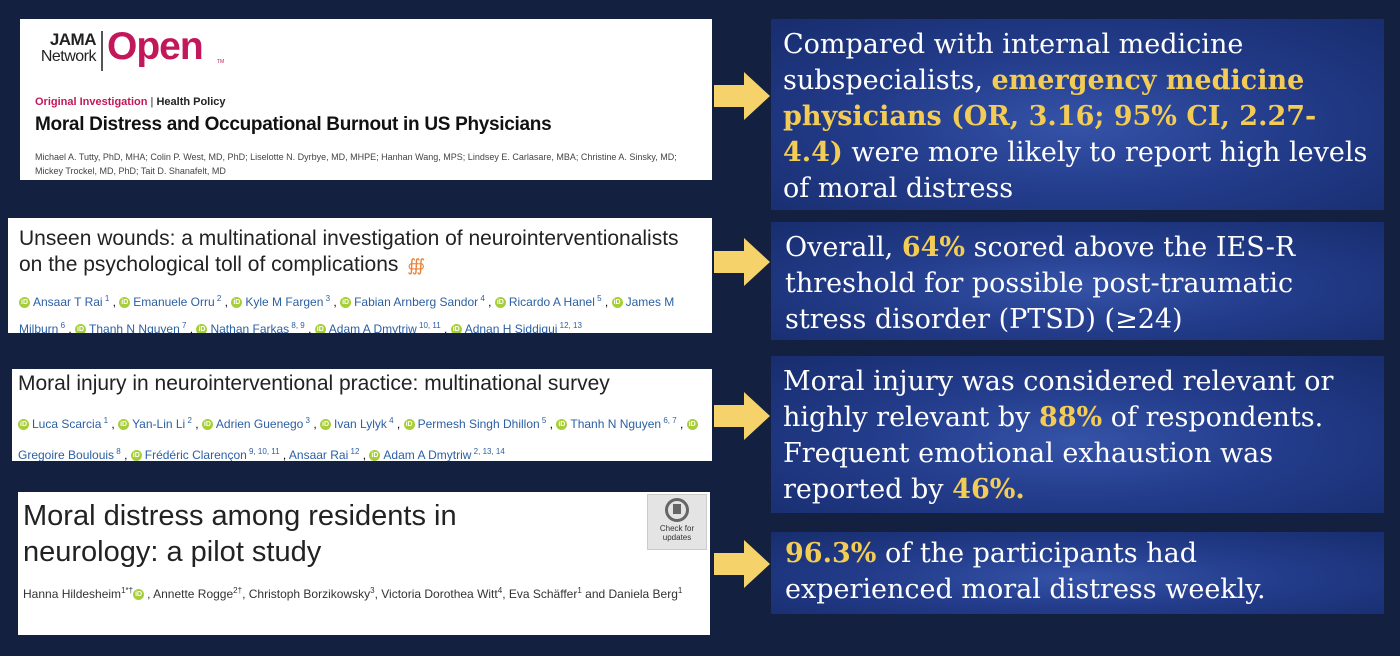 The width and height of the screenshot is (1400, 656). I want to click on author-name: Ivan Lylyk, so click(360, 424).